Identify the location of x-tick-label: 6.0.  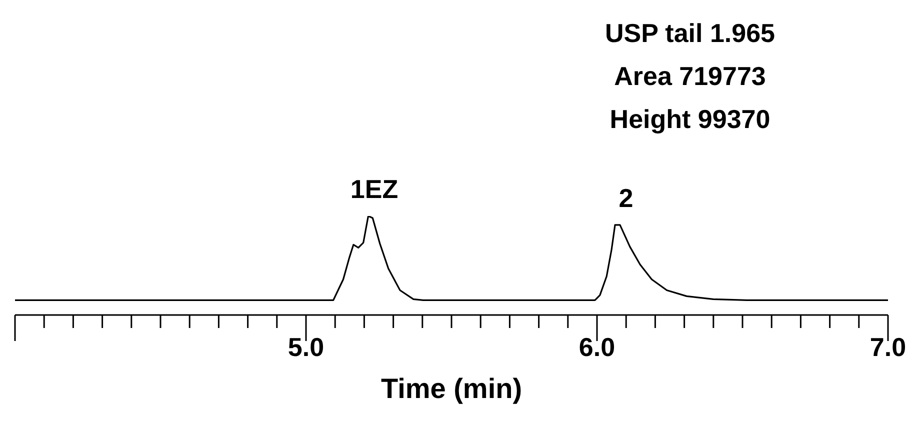
(597, 347).